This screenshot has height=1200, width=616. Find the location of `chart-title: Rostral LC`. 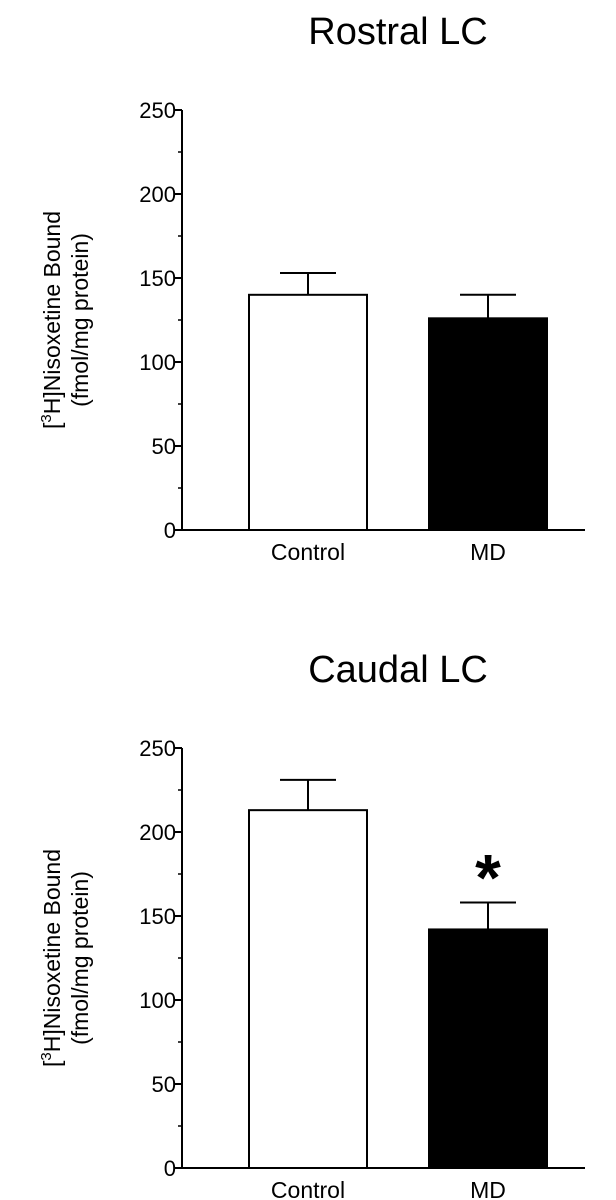

chart-title: Rostral LC is located at coordinates (398, 32).